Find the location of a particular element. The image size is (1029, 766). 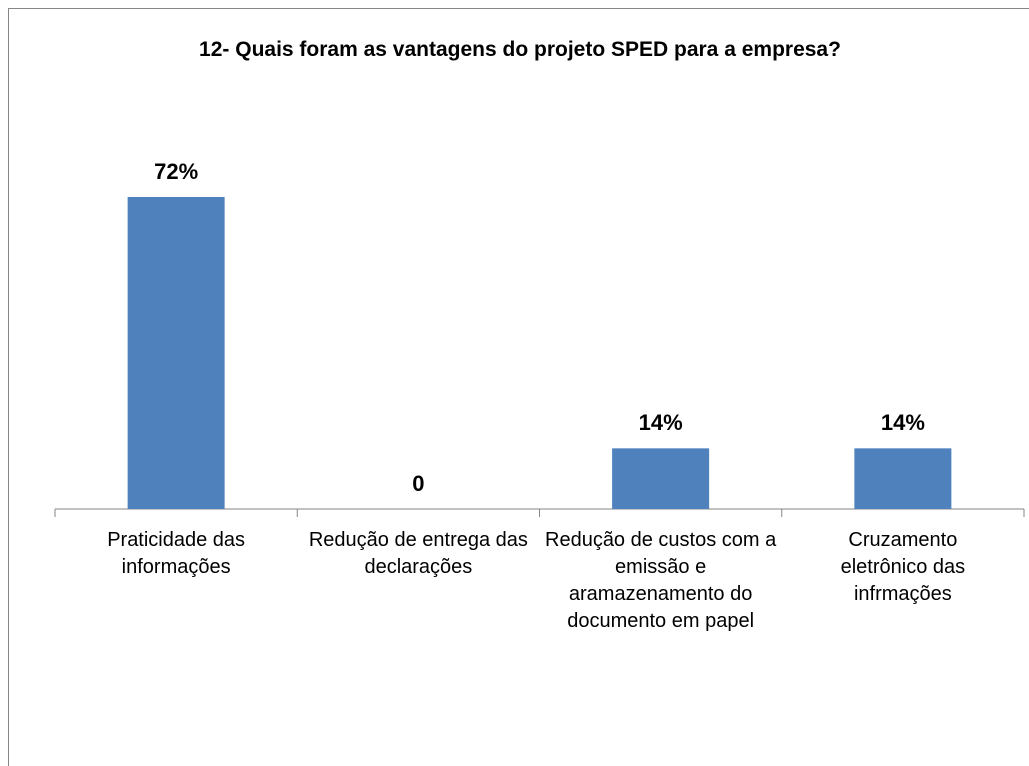

x-tick-label: Cruzamento eletrônico das infrmações is located at coordinates (903, 567).